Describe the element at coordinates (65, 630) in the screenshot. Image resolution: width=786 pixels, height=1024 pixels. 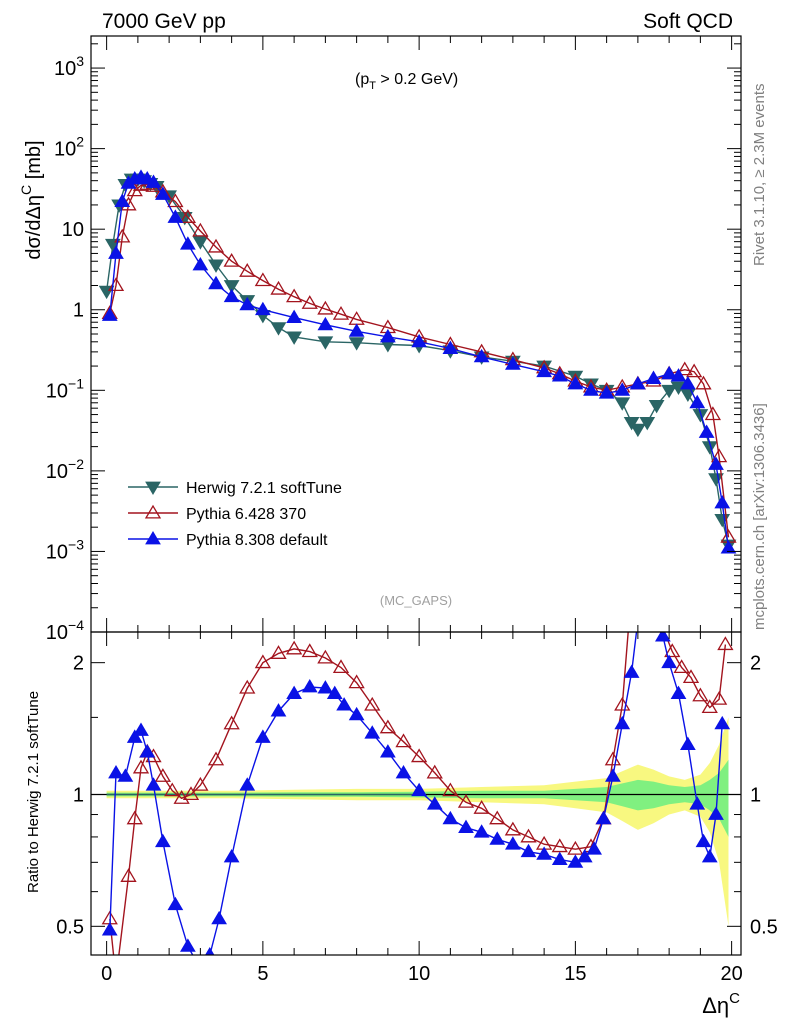
I see `main-y-tick-label: 10⁻⁴` at that location.